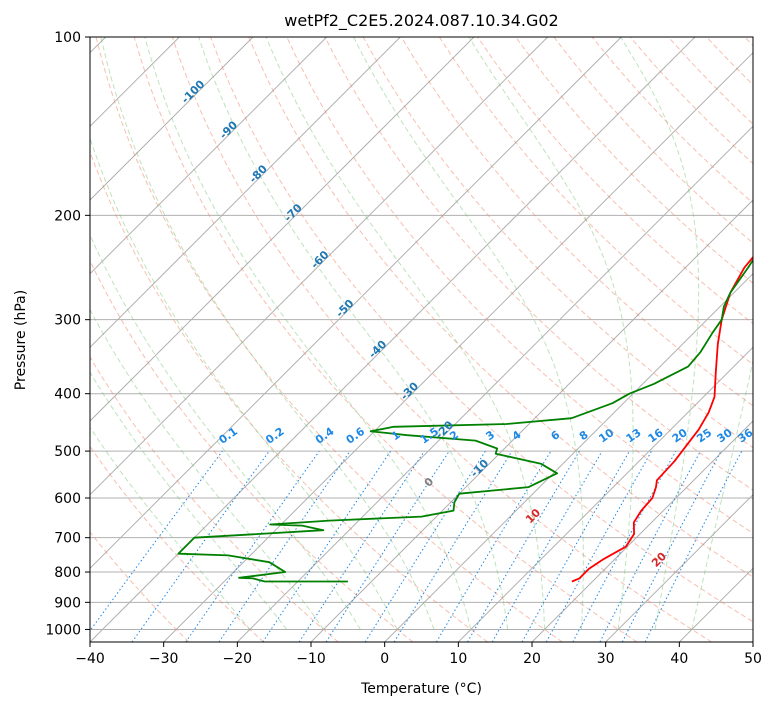 The height and width of the screenshot is (708, 775). I want to click on y-tick-label: 800, so click(67, 573).